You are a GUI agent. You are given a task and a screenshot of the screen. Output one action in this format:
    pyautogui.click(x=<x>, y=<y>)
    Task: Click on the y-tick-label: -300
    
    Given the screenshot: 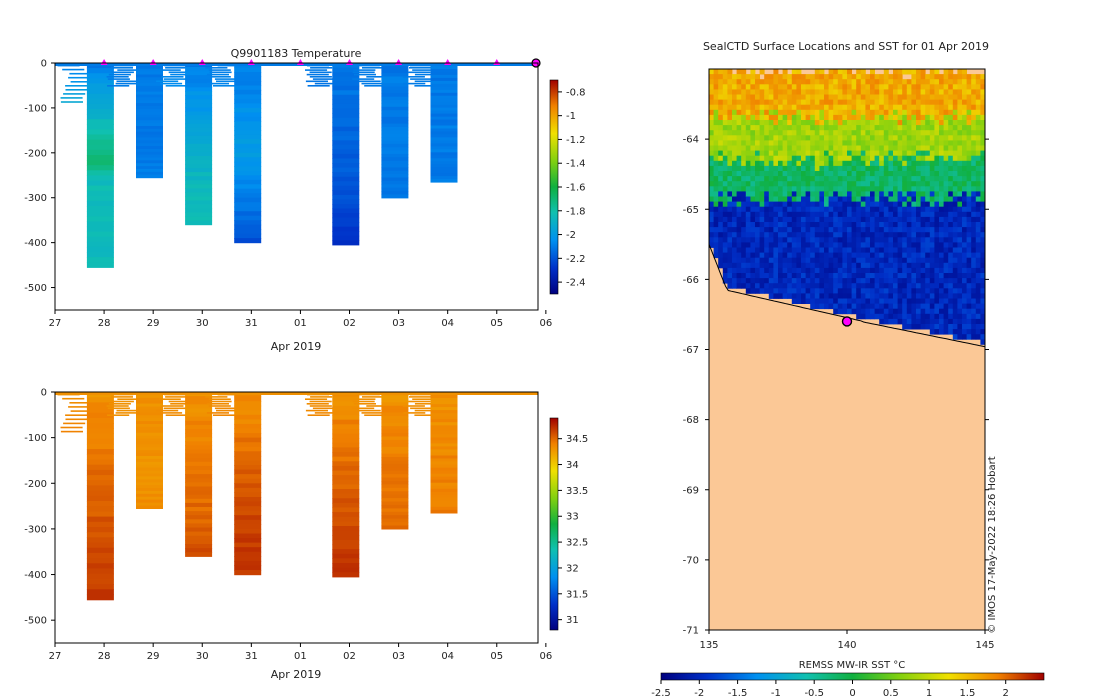 What is the action you would take?
    pyautogui.click(x=35, y=198)
    